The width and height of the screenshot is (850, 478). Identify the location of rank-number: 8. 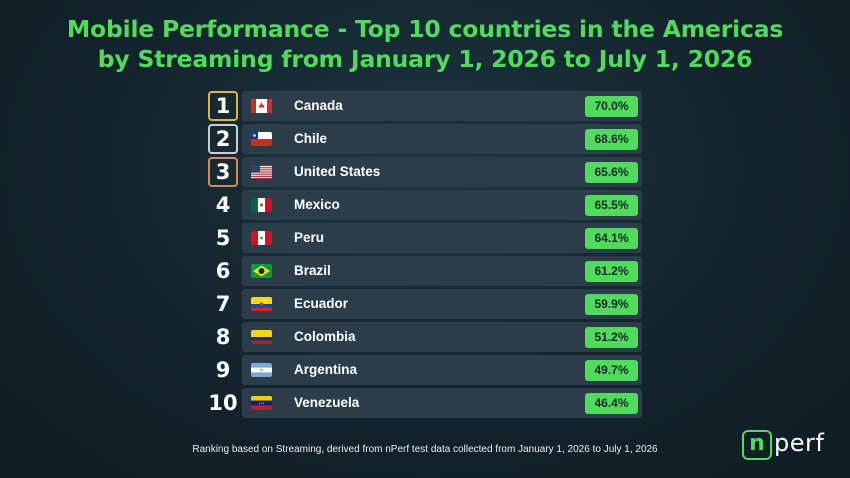
(223, 337).